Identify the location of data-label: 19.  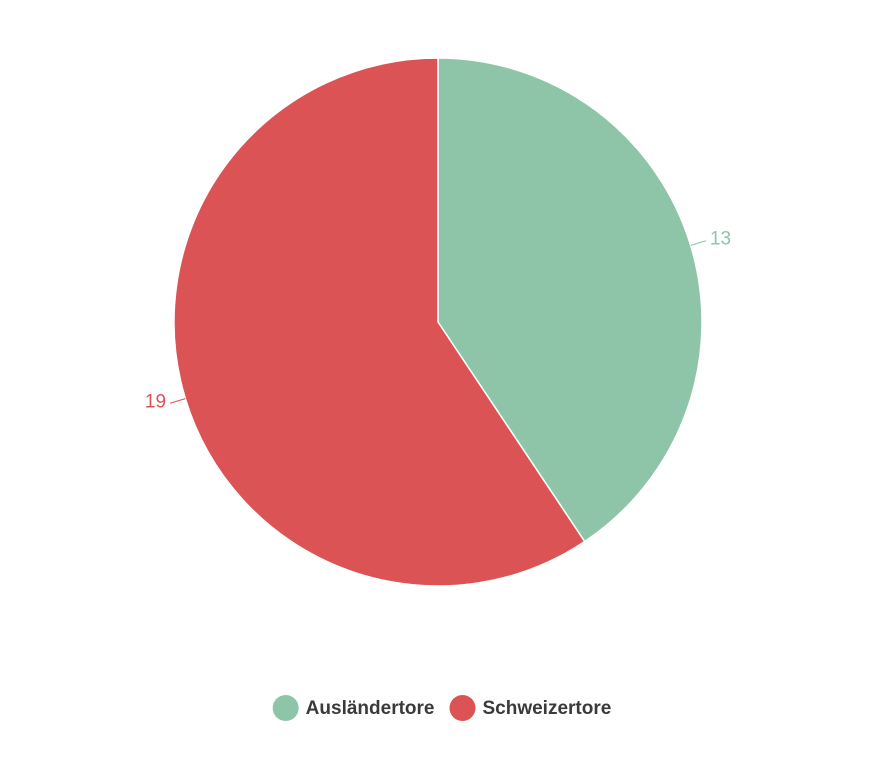
(155, 401).